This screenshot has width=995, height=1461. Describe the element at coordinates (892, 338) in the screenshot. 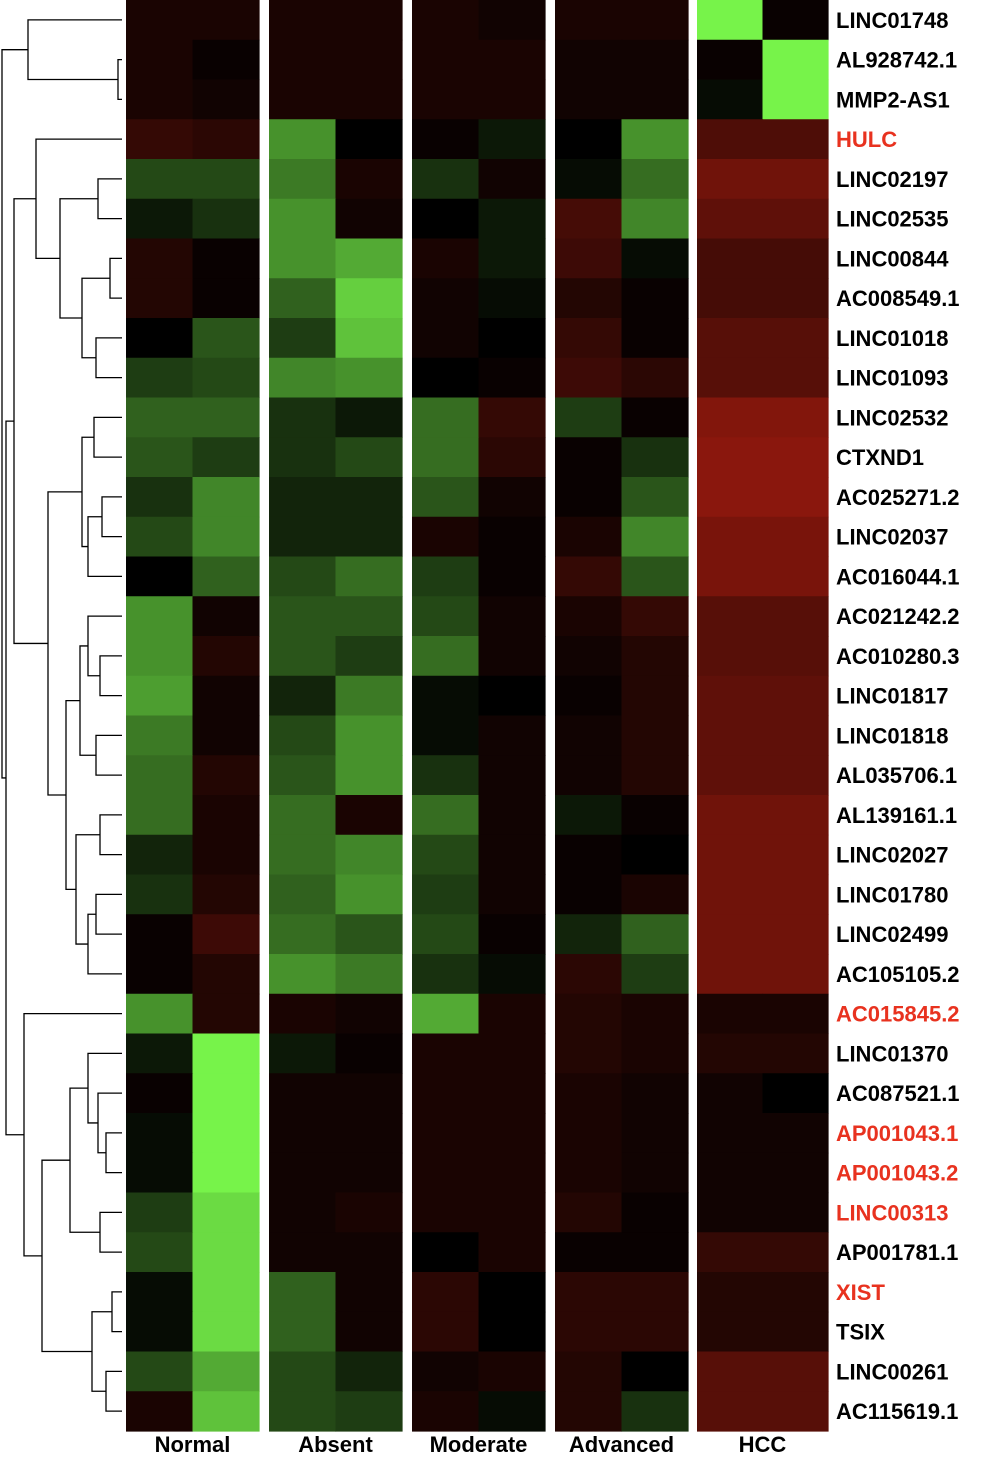

I see `row-label: LINC01018` at that location.